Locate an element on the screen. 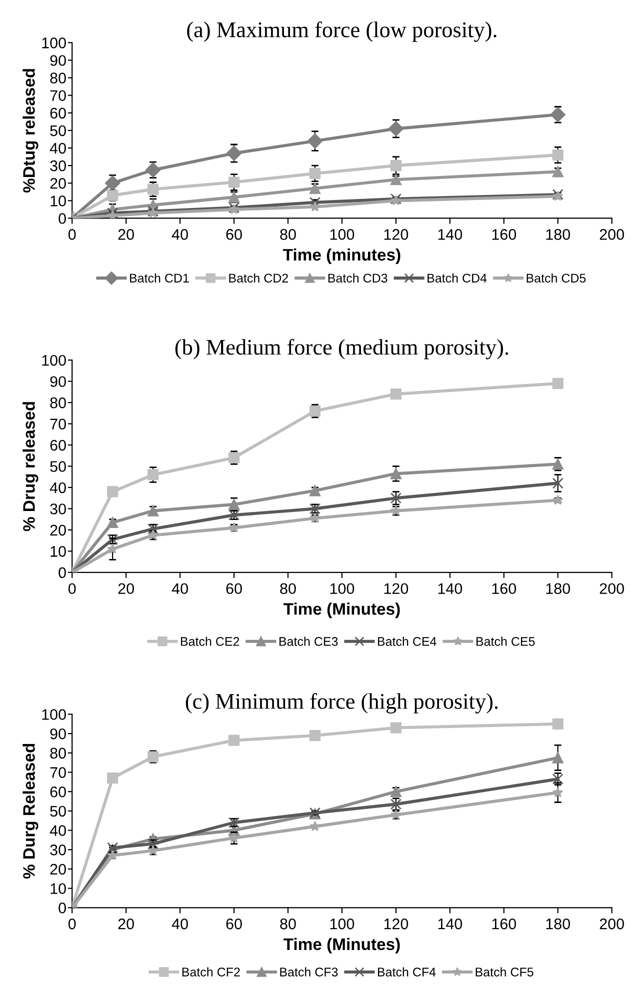  legend-label: Batch CE3 is located at coordinates (308, 641).